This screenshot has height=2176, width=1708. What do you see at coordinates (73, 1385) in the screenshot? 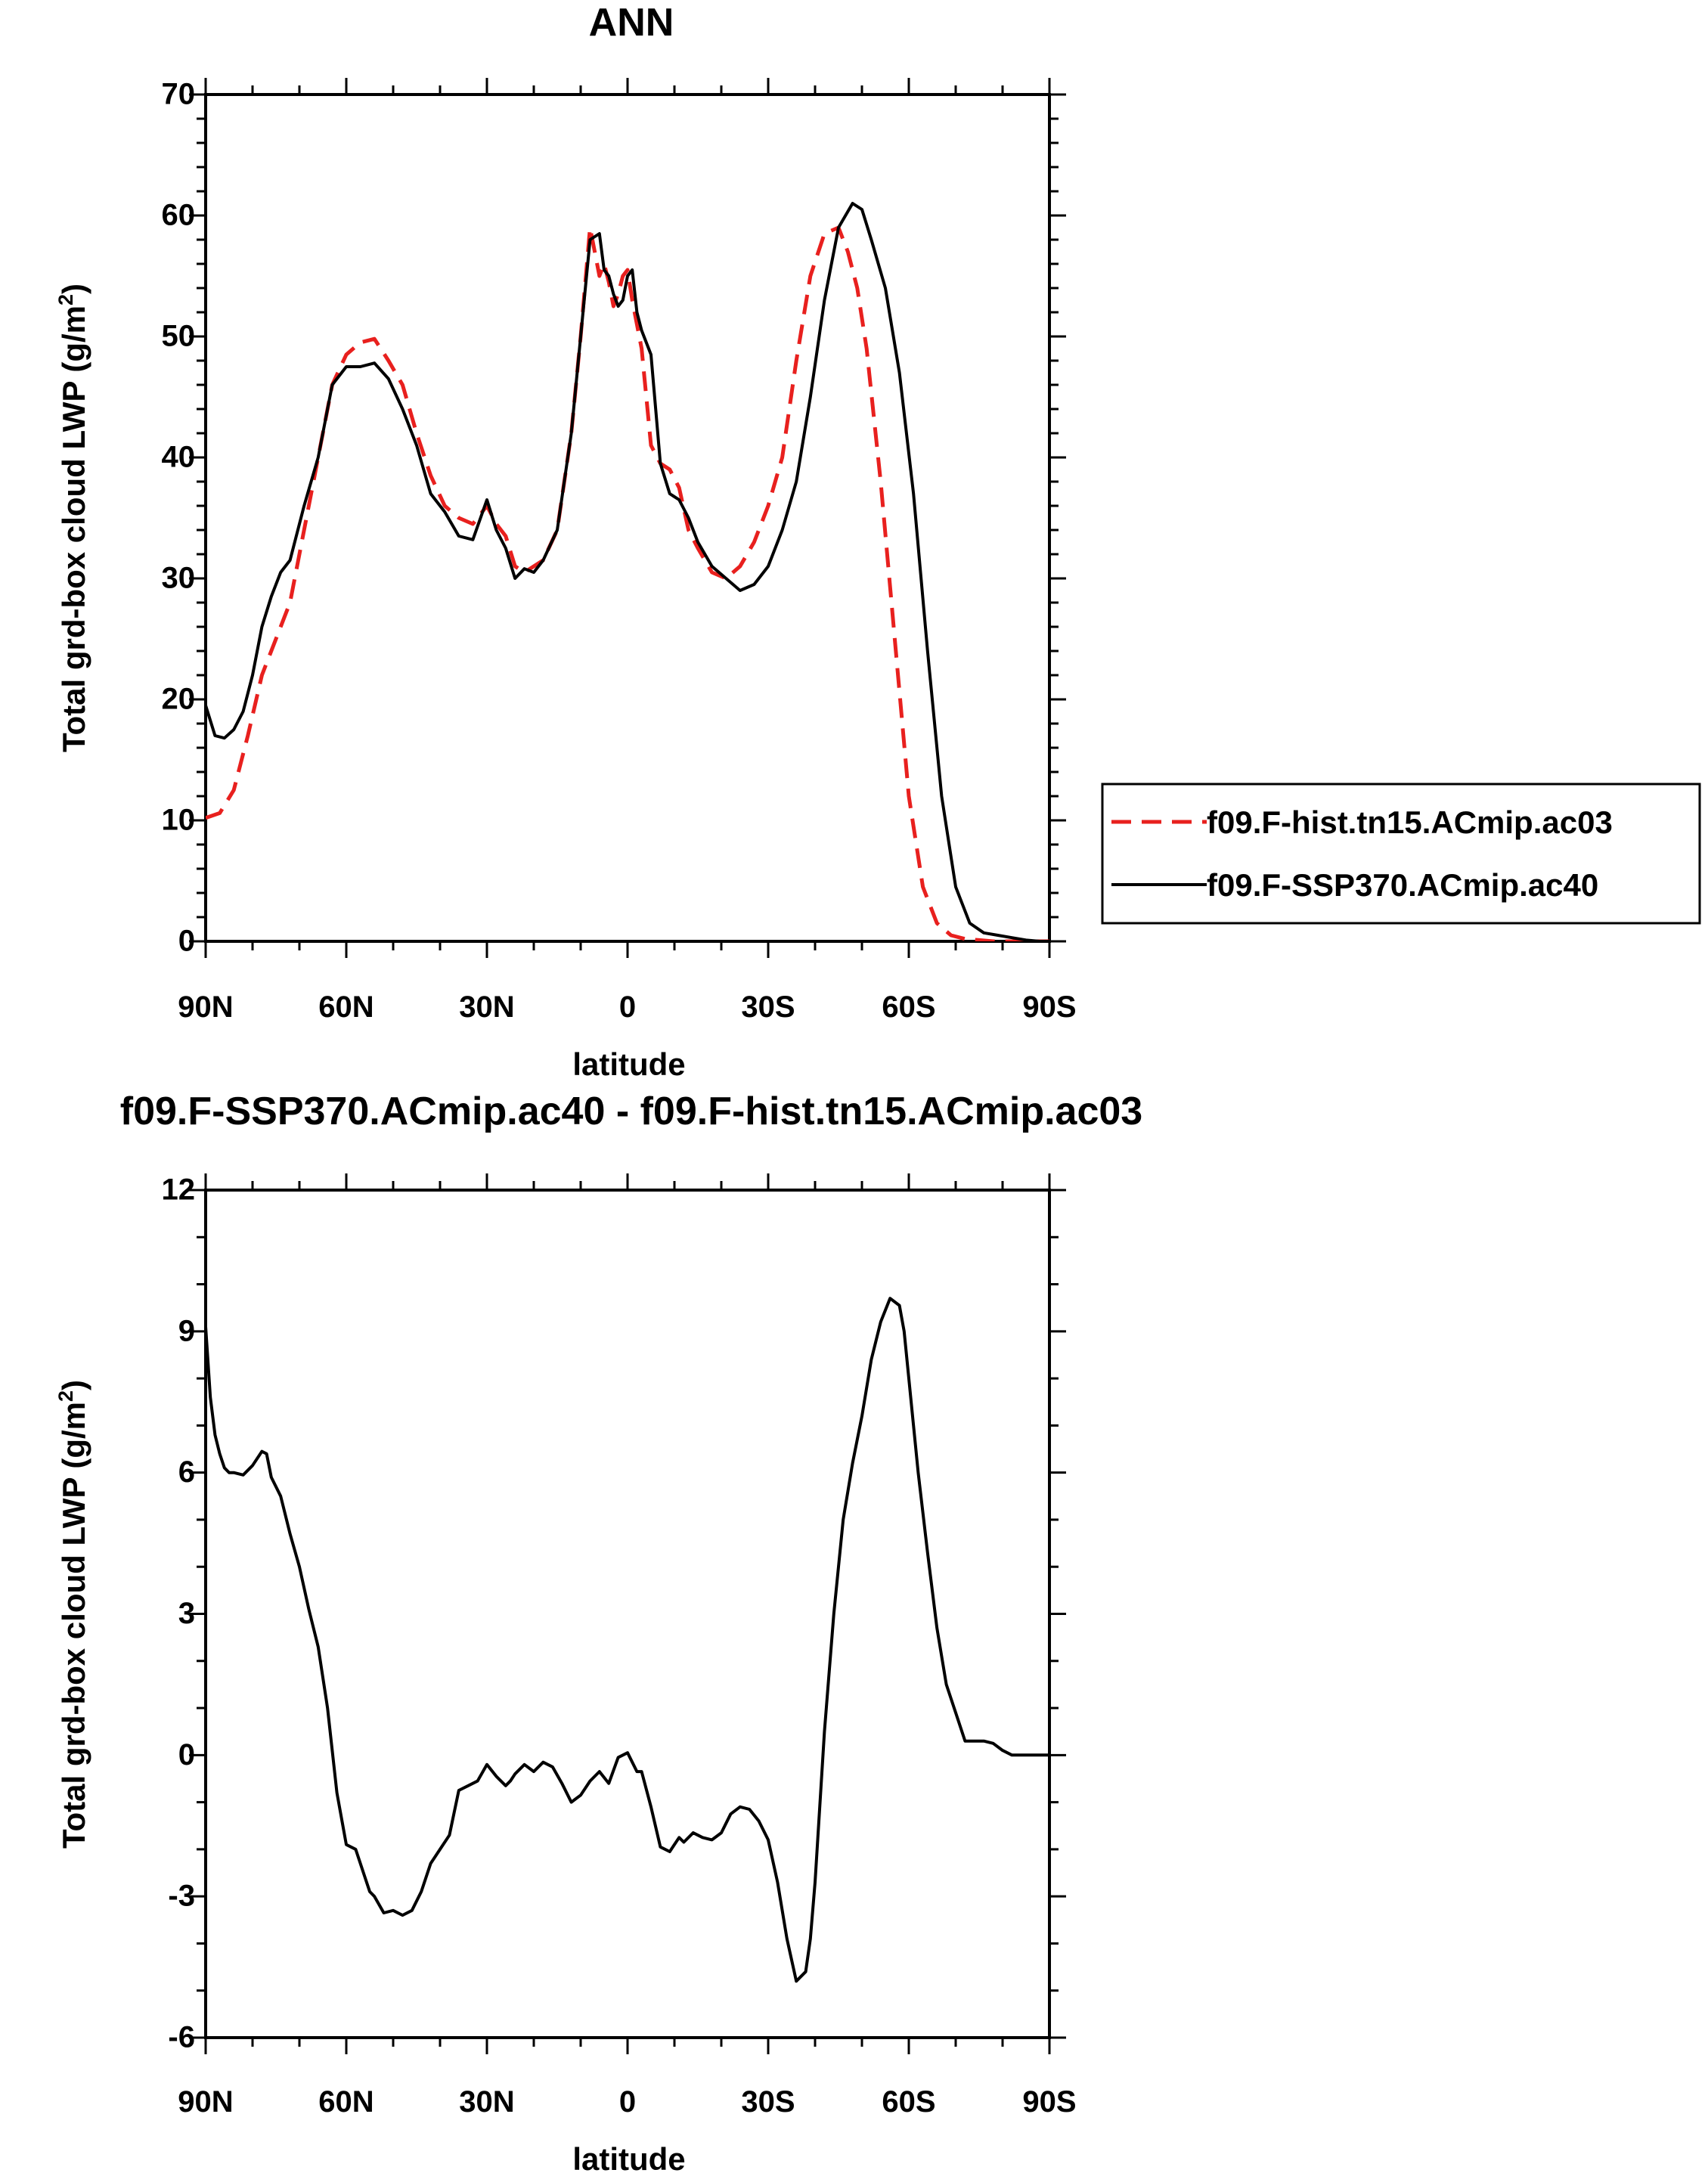
I see `bottom-y-axis-label-end: )` at bounding box center [73, 1385].